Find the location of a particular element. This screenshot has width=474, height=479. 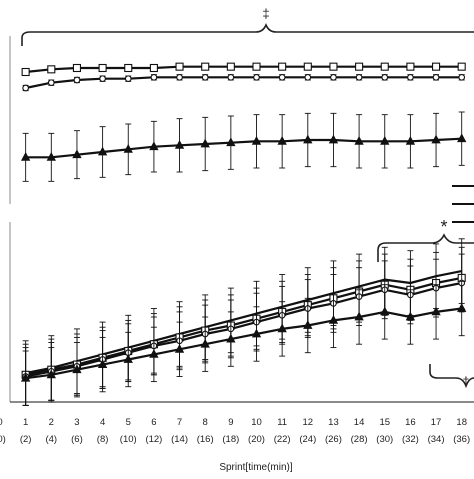

x-subtick-label-5: (10) is located at coordinates (128, 439).